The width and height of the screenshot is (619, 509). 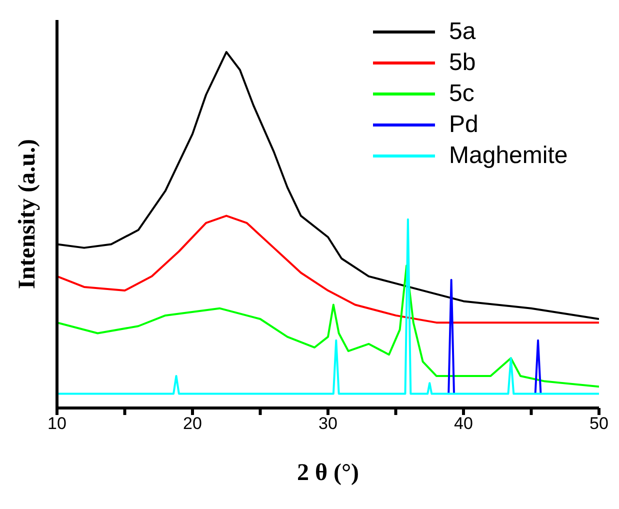 I want to click on x-tick-label: 20, so click(x=192, y=424).